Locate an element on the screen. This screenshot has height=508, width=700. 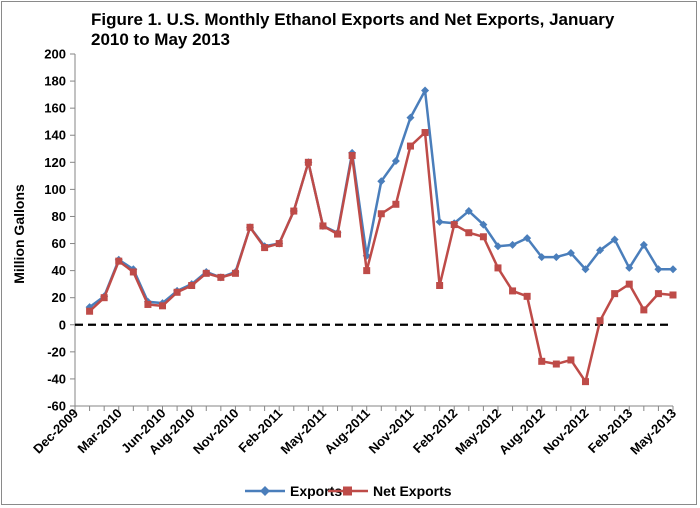
y-tick-label: 180 is located at coordinates (55, 81).